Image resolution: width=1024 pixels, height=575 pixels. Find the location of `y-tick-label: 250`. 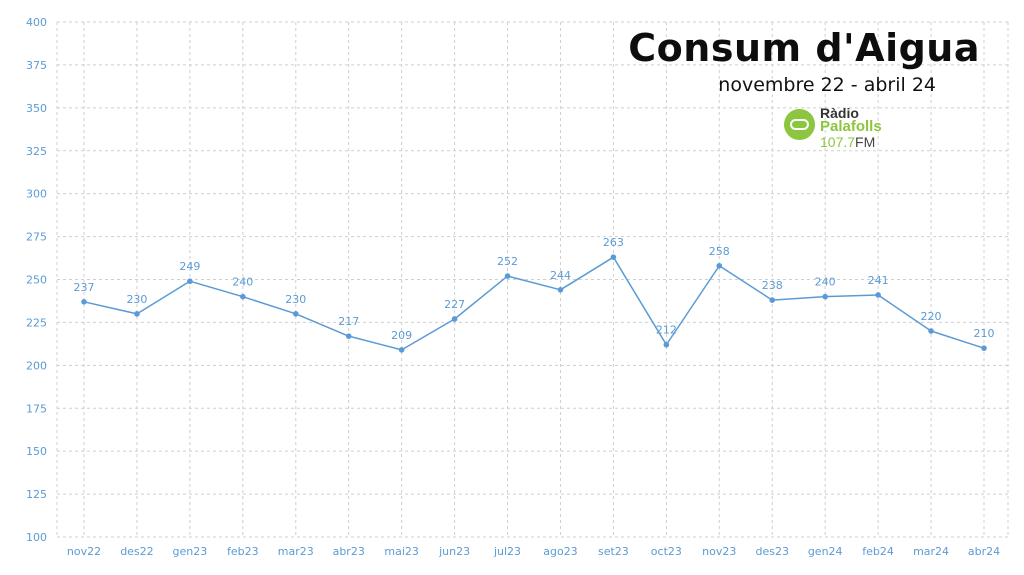

y-tick-label: 250 is located at coordinates (36, 280).